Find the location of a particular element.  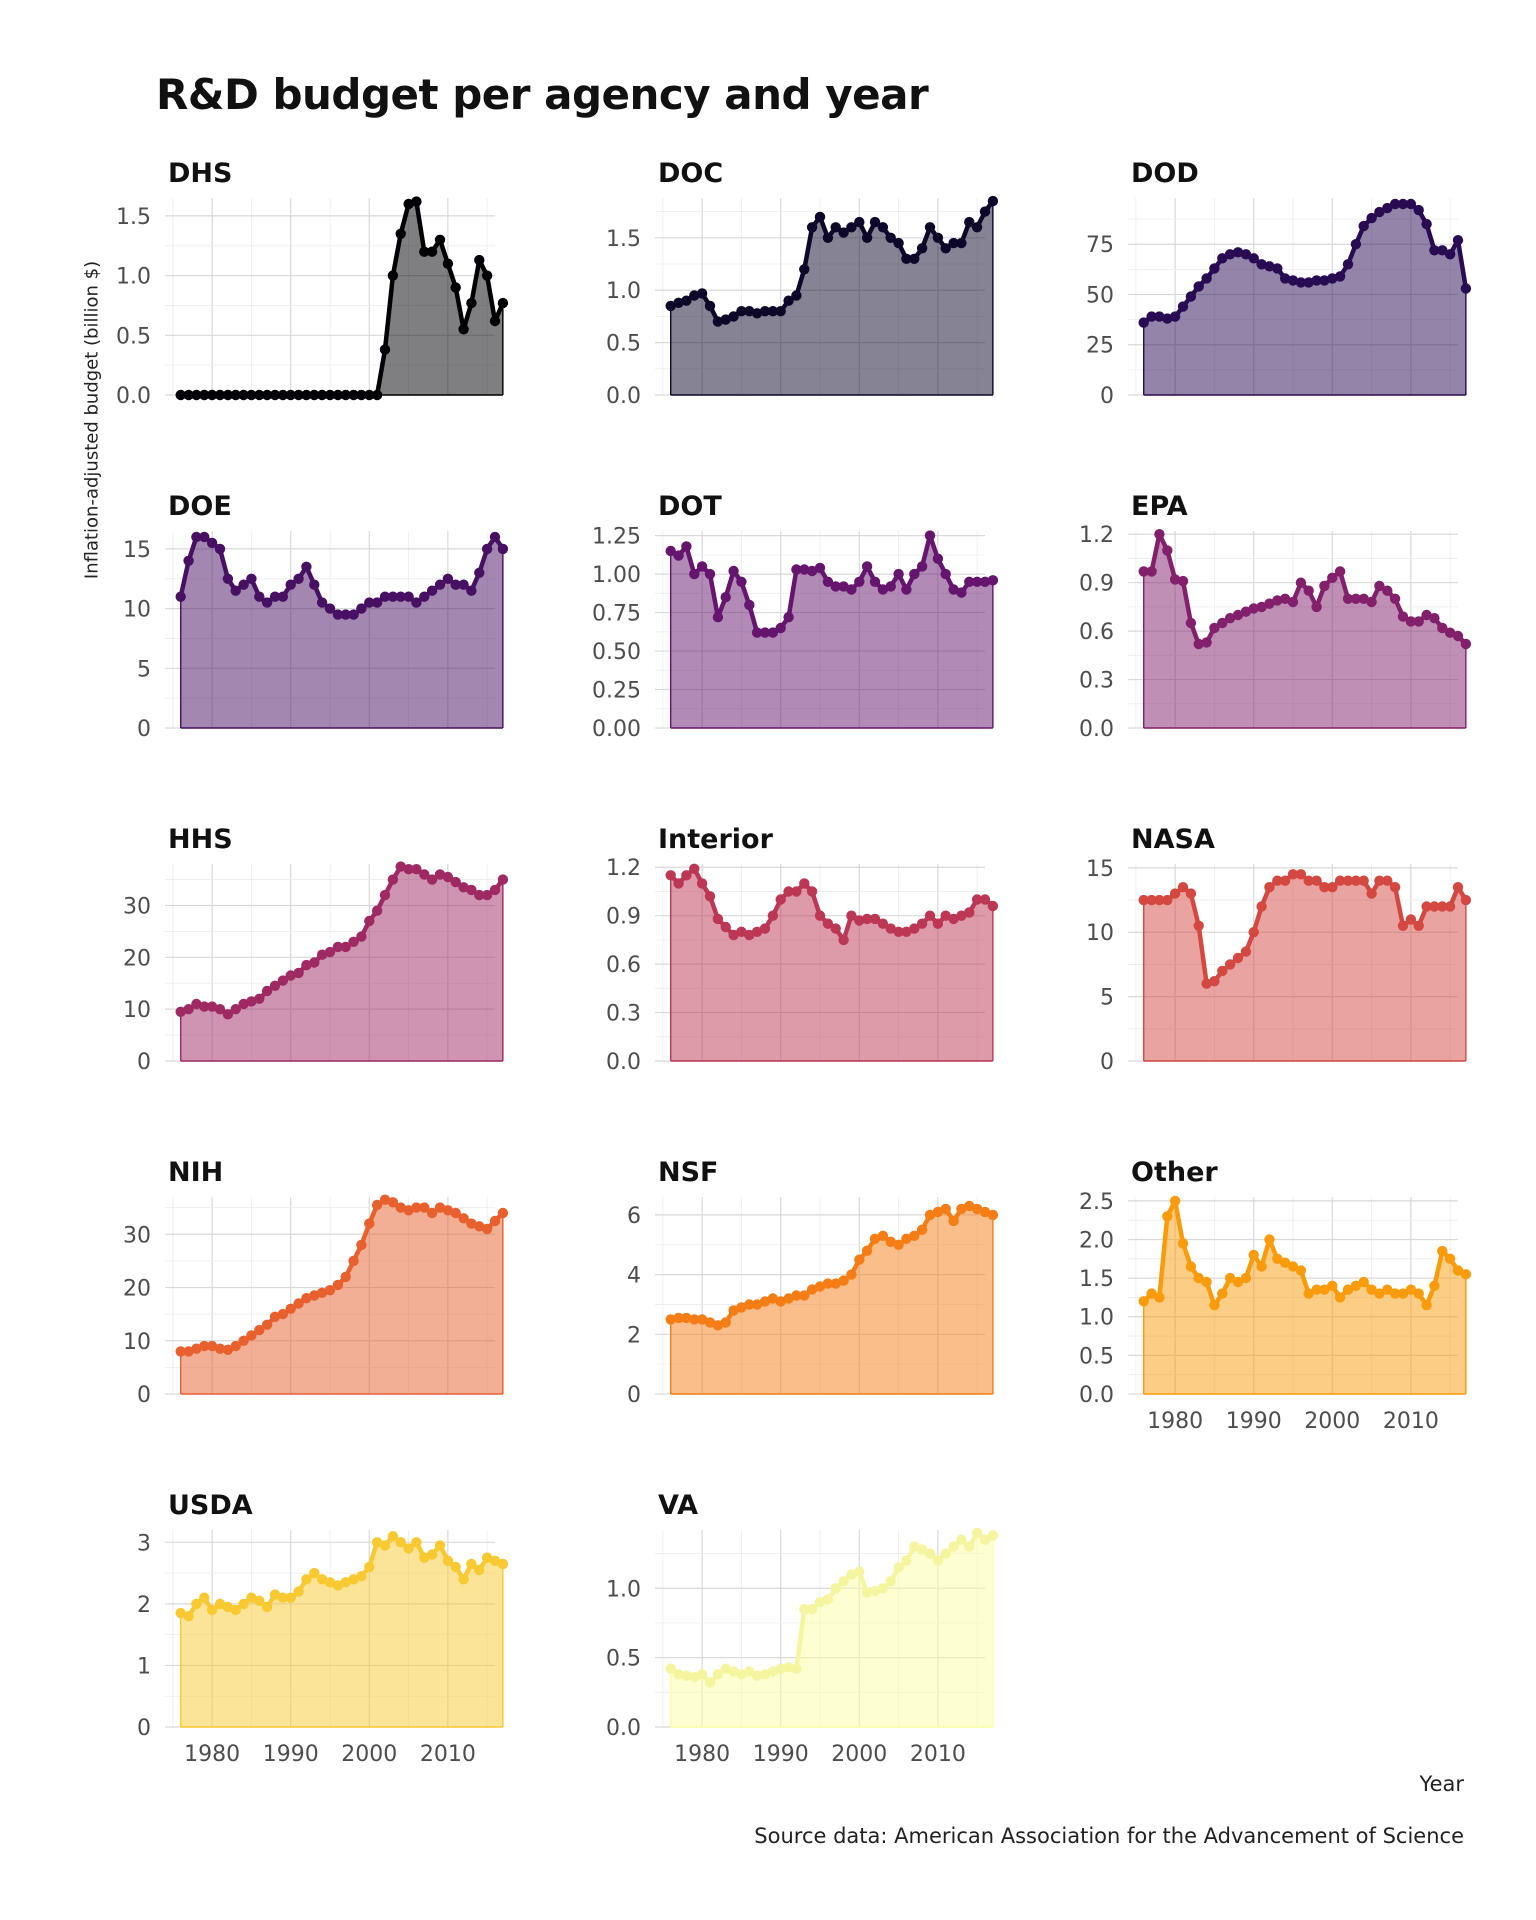

area-va is located at coordinates (831, 1629).